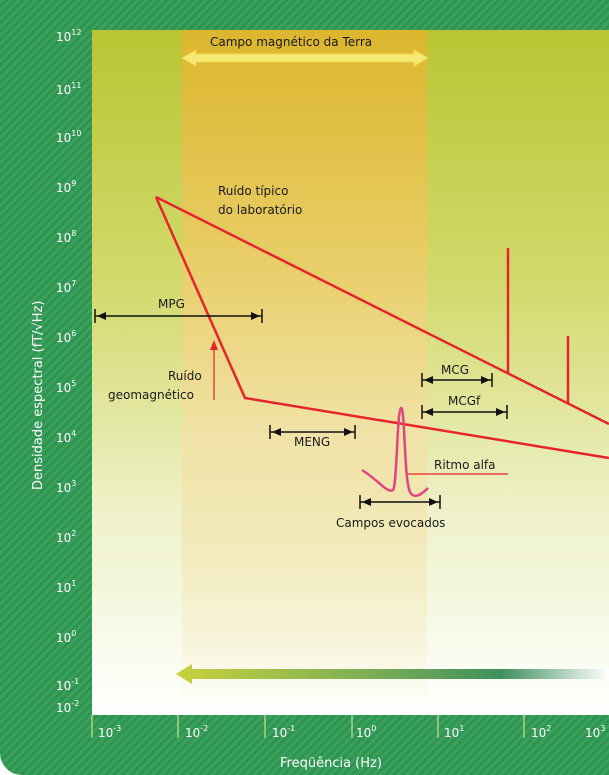 Image resolution: width=609 pixels, height=775 pixels. I want to click on geo-noise-pointer-head, so click(214, 345).